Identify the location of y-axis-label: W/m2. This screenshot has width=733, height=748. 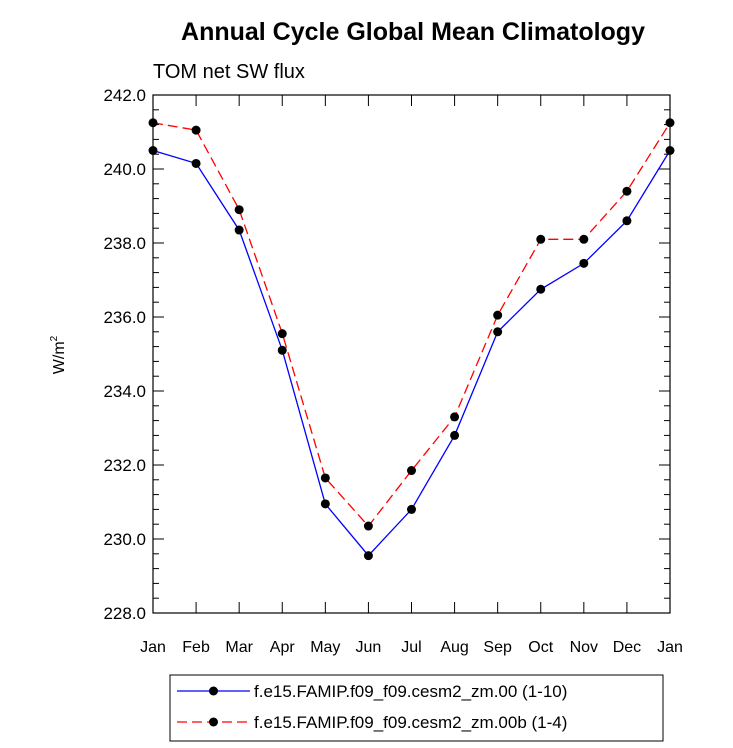
(58, 354).